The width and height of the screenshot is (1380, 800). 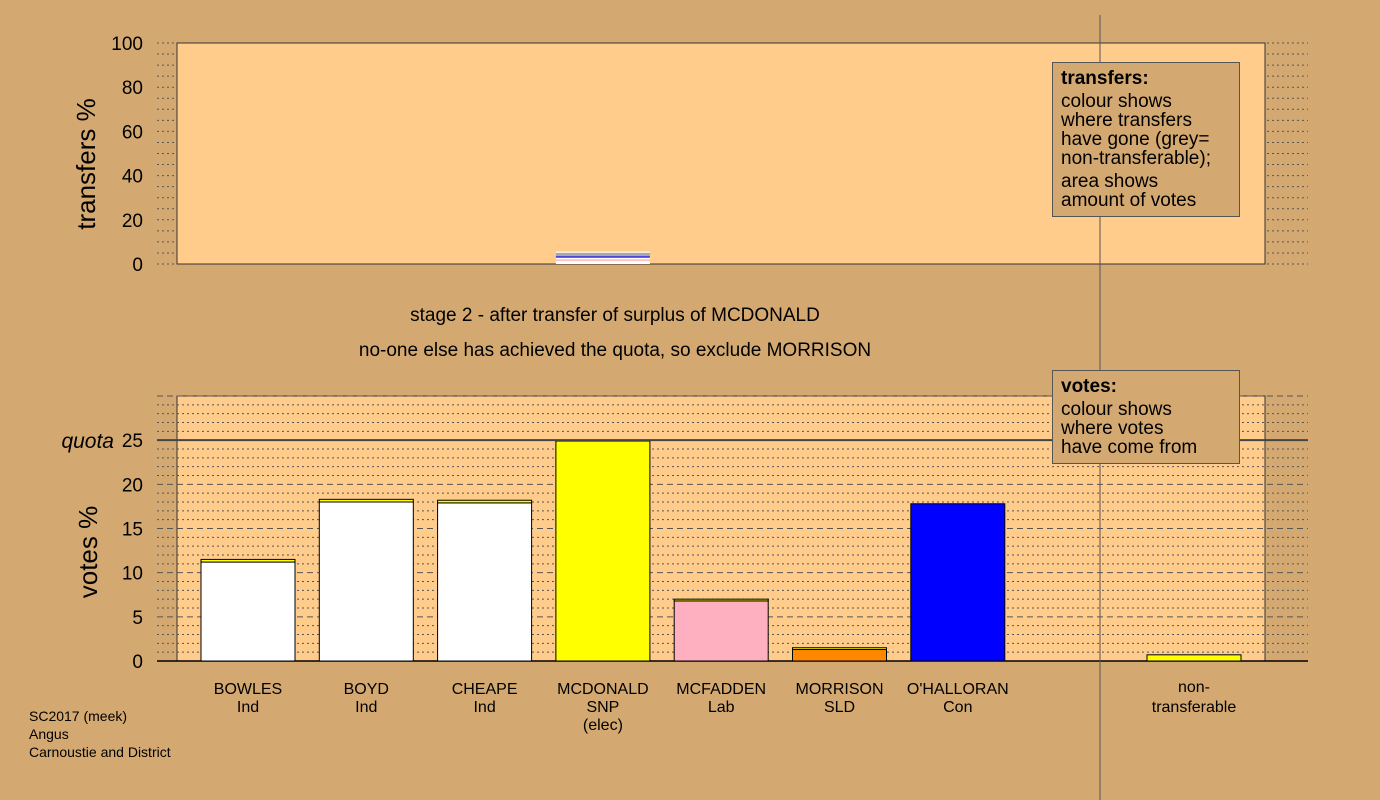 I want to click on votes-legend-line: colour shows, so click(x=1116, y=409).